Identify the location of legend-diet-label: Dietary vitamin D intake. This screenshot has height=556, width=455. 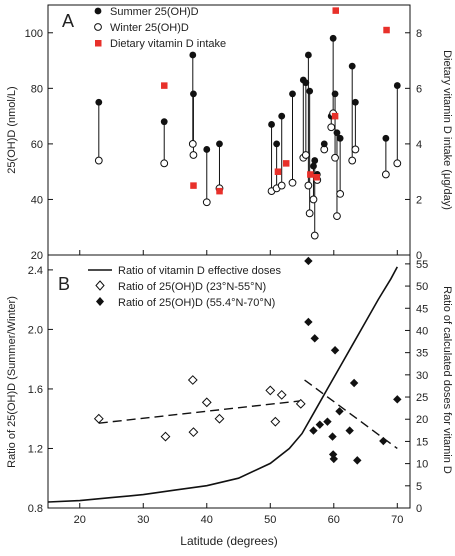
(168, 44).